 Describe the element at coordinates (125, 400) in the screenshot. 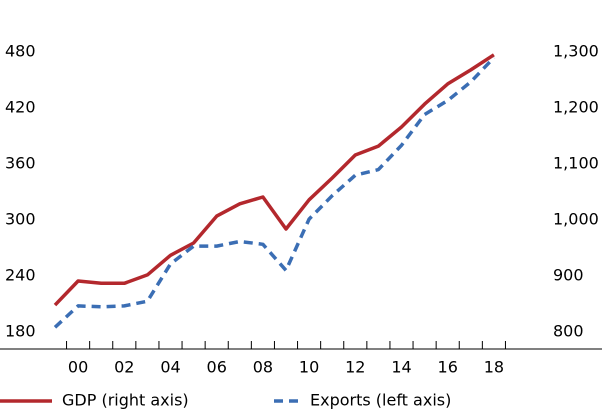

I see `legend-label: GDP (right axis)` at that location.